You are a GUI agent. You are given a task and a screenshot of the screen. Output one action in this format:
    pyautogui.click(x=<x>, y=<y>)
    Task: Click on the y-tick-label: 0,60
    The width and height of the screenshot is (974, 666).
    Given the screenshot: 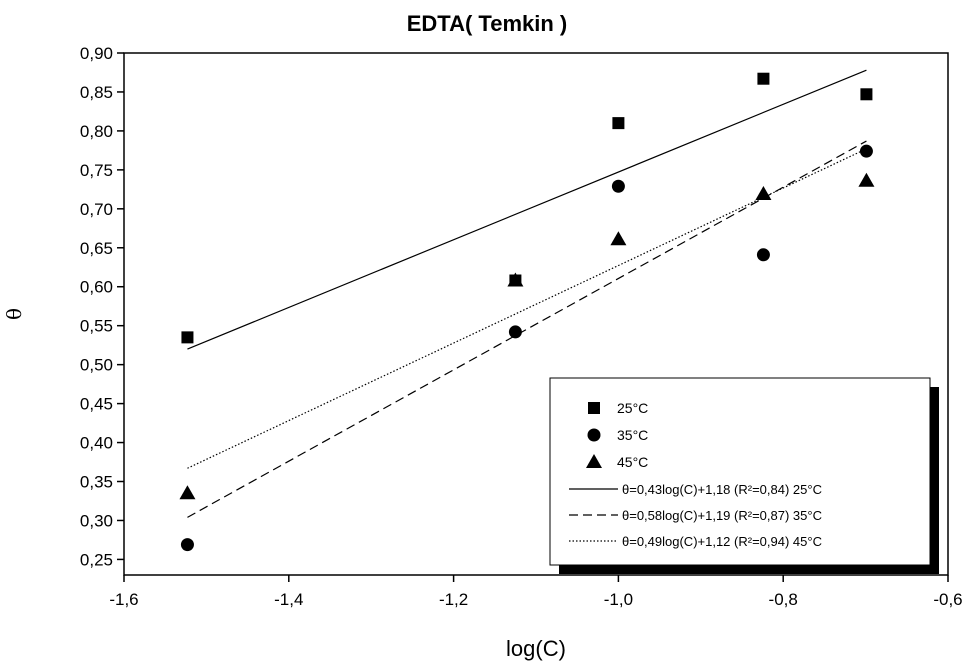 What is the action you would take?
    pyautogui.click(x=96, y=287)
    